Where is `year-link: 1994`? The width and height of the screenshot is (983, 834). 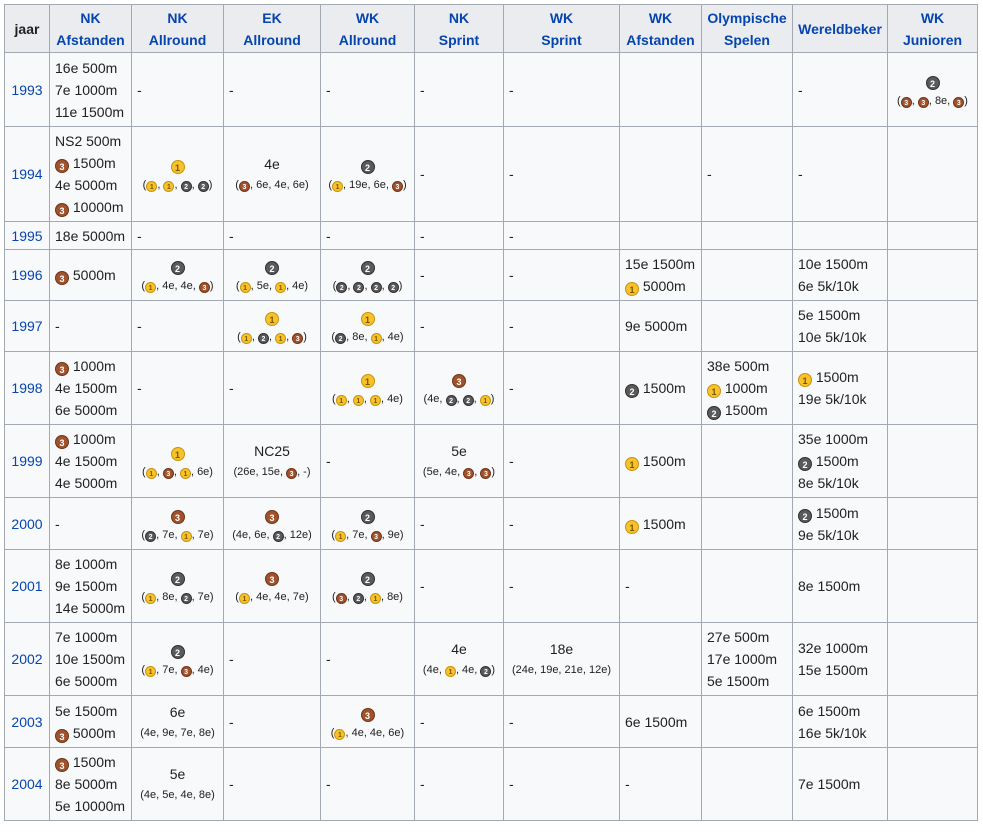
year-link: 1994 is located at coordinates (27, 174).